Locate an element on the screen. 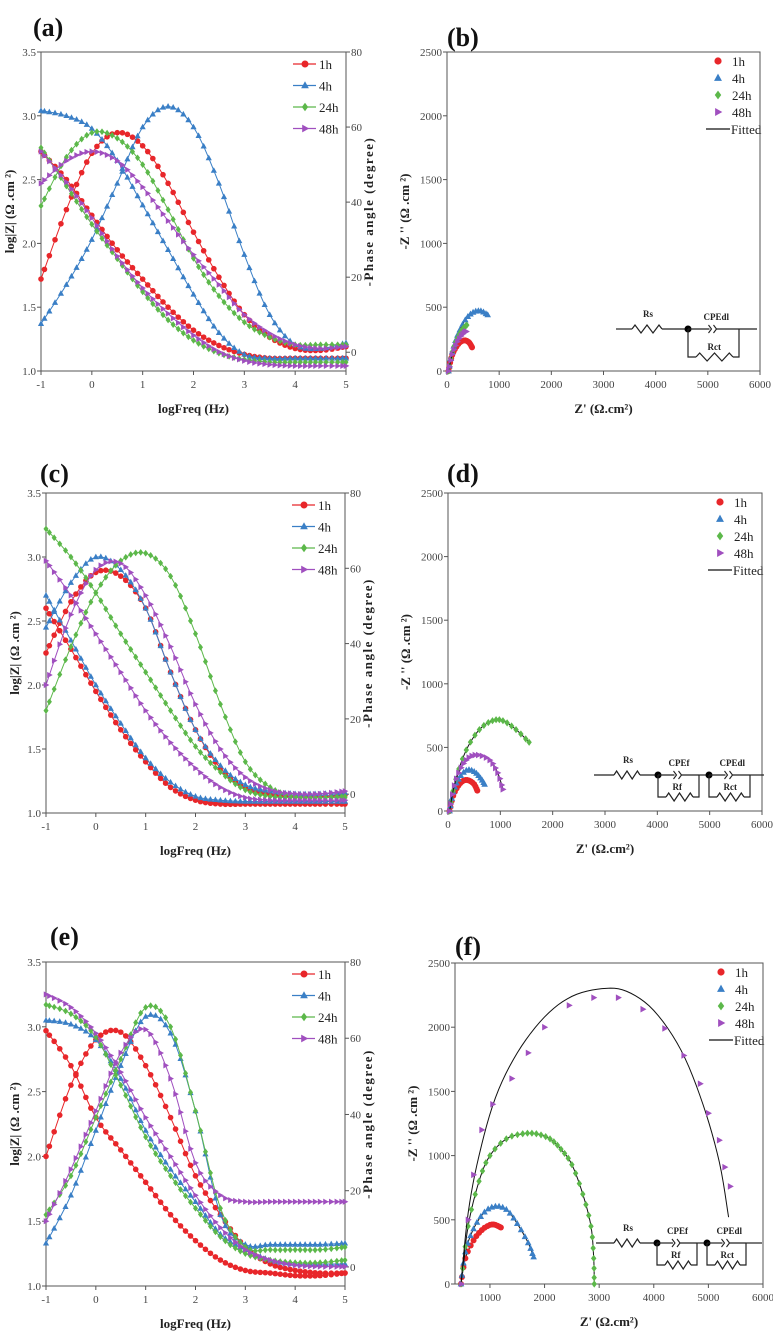 This screenshot has height=1338, width=773. y-tick-label: 2.0 is located at coordinates (34, 1157).